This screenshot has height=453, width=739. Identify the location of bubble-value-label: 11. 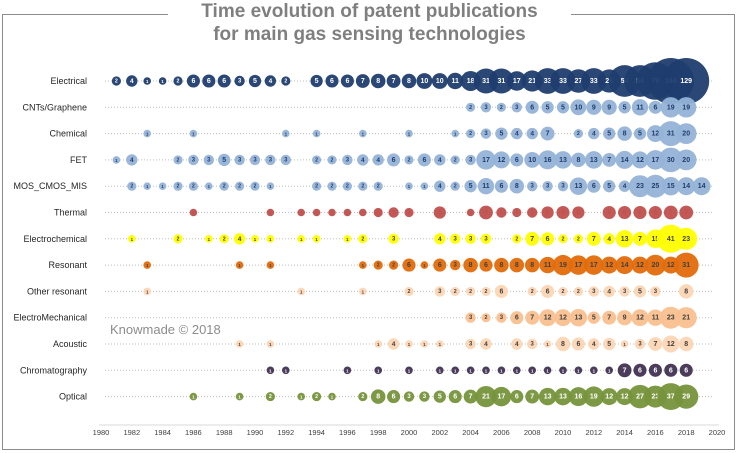
(640, 107).